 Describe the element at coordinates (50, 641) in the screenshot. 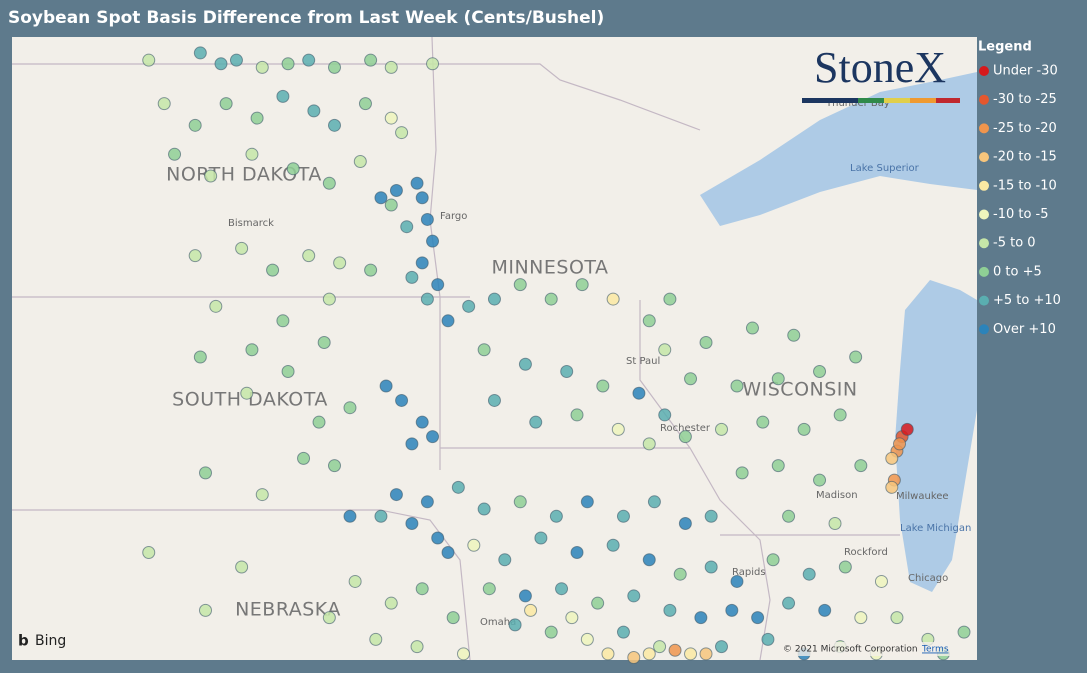

I see `provider: Bing` at that location.